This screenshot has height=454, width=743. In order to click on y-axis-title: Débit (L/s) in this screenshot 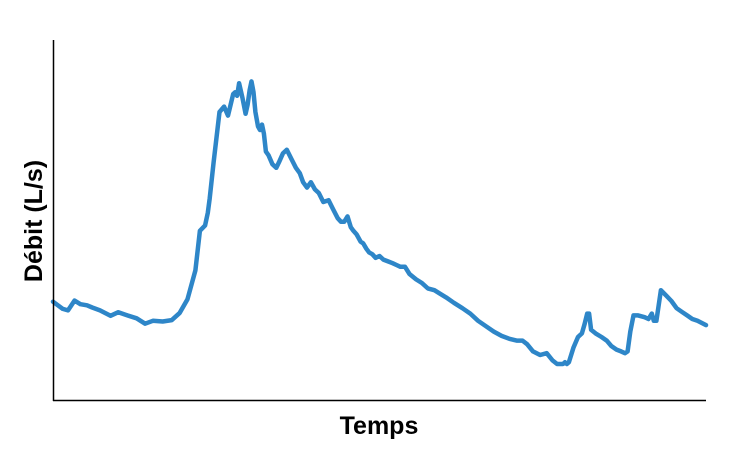, I will do `click(34, 221)`.